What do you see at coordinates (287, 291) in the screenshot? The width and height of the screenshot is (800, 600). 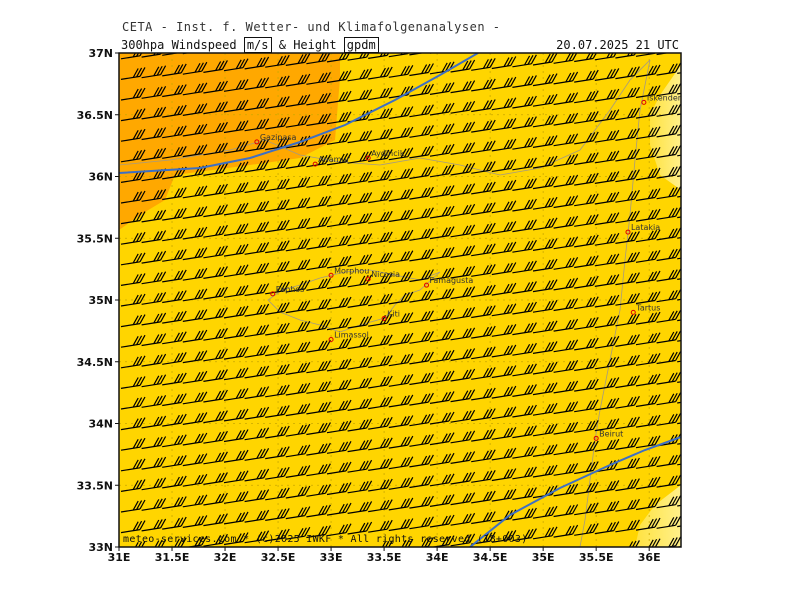 I see `city-marker: Paphos` at bounding box center [287, 291].